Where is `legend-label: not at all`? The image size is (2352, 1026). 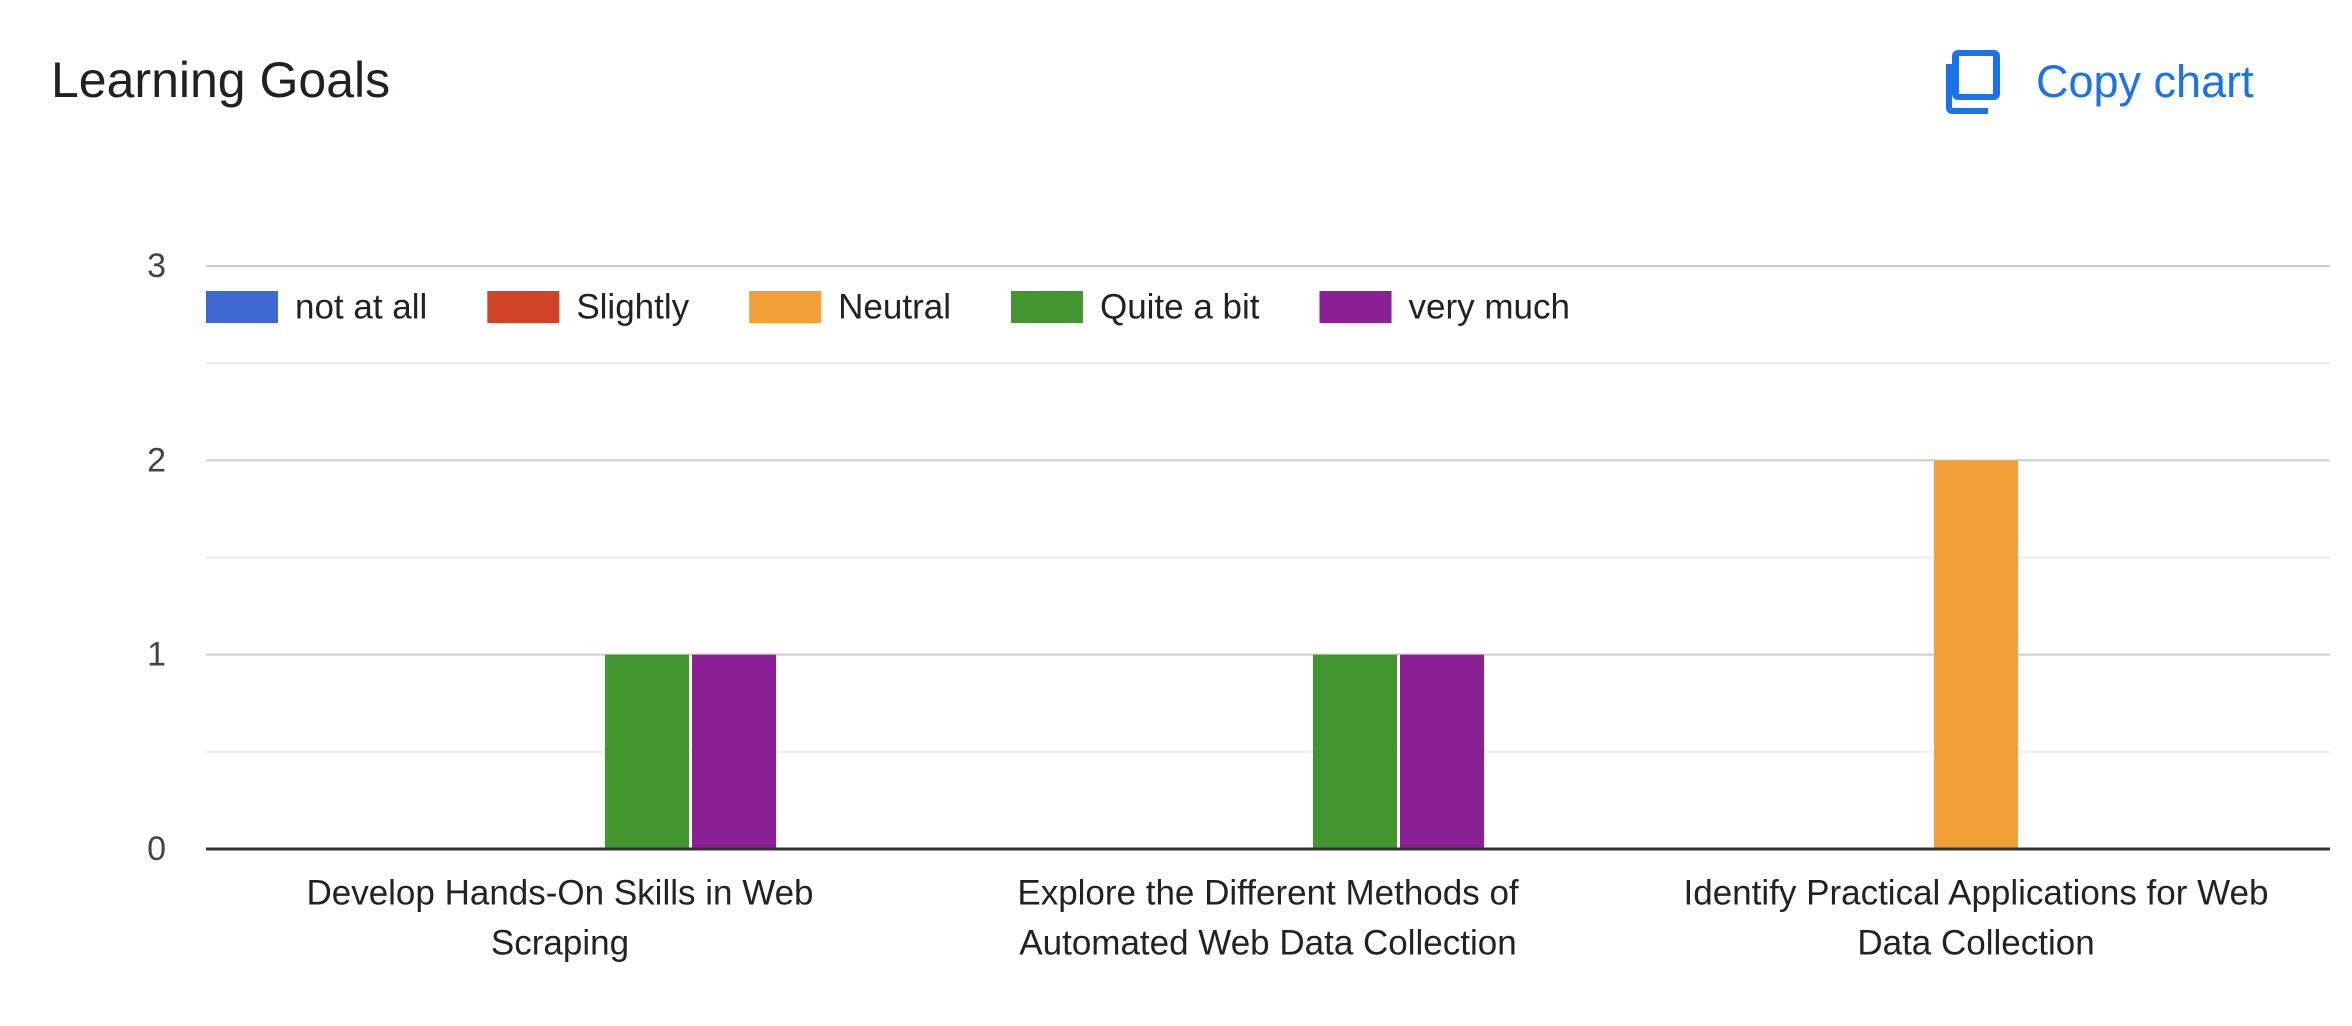
legend-label: not at all is located at coordinates (361, 307).